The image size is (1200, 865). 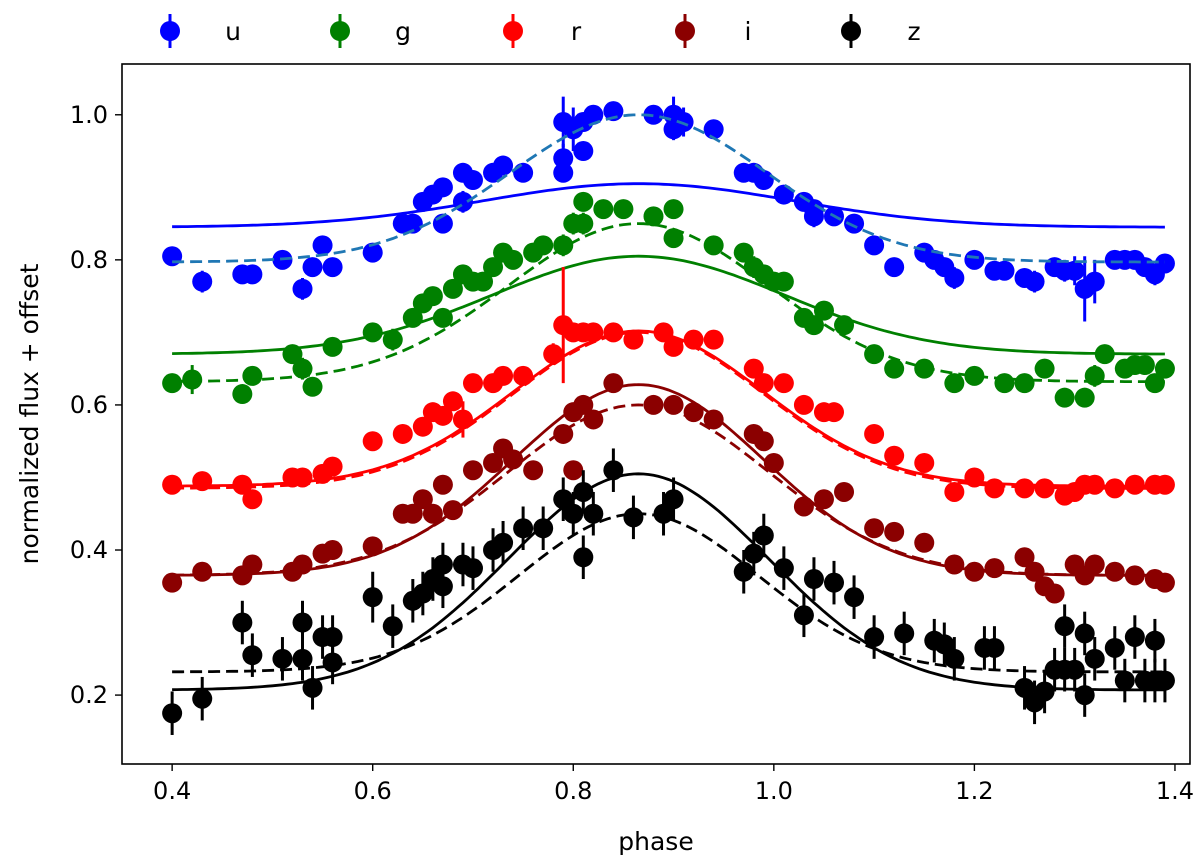 I want to click on y-tick-label: 0.4, so click(x=89, y=550).